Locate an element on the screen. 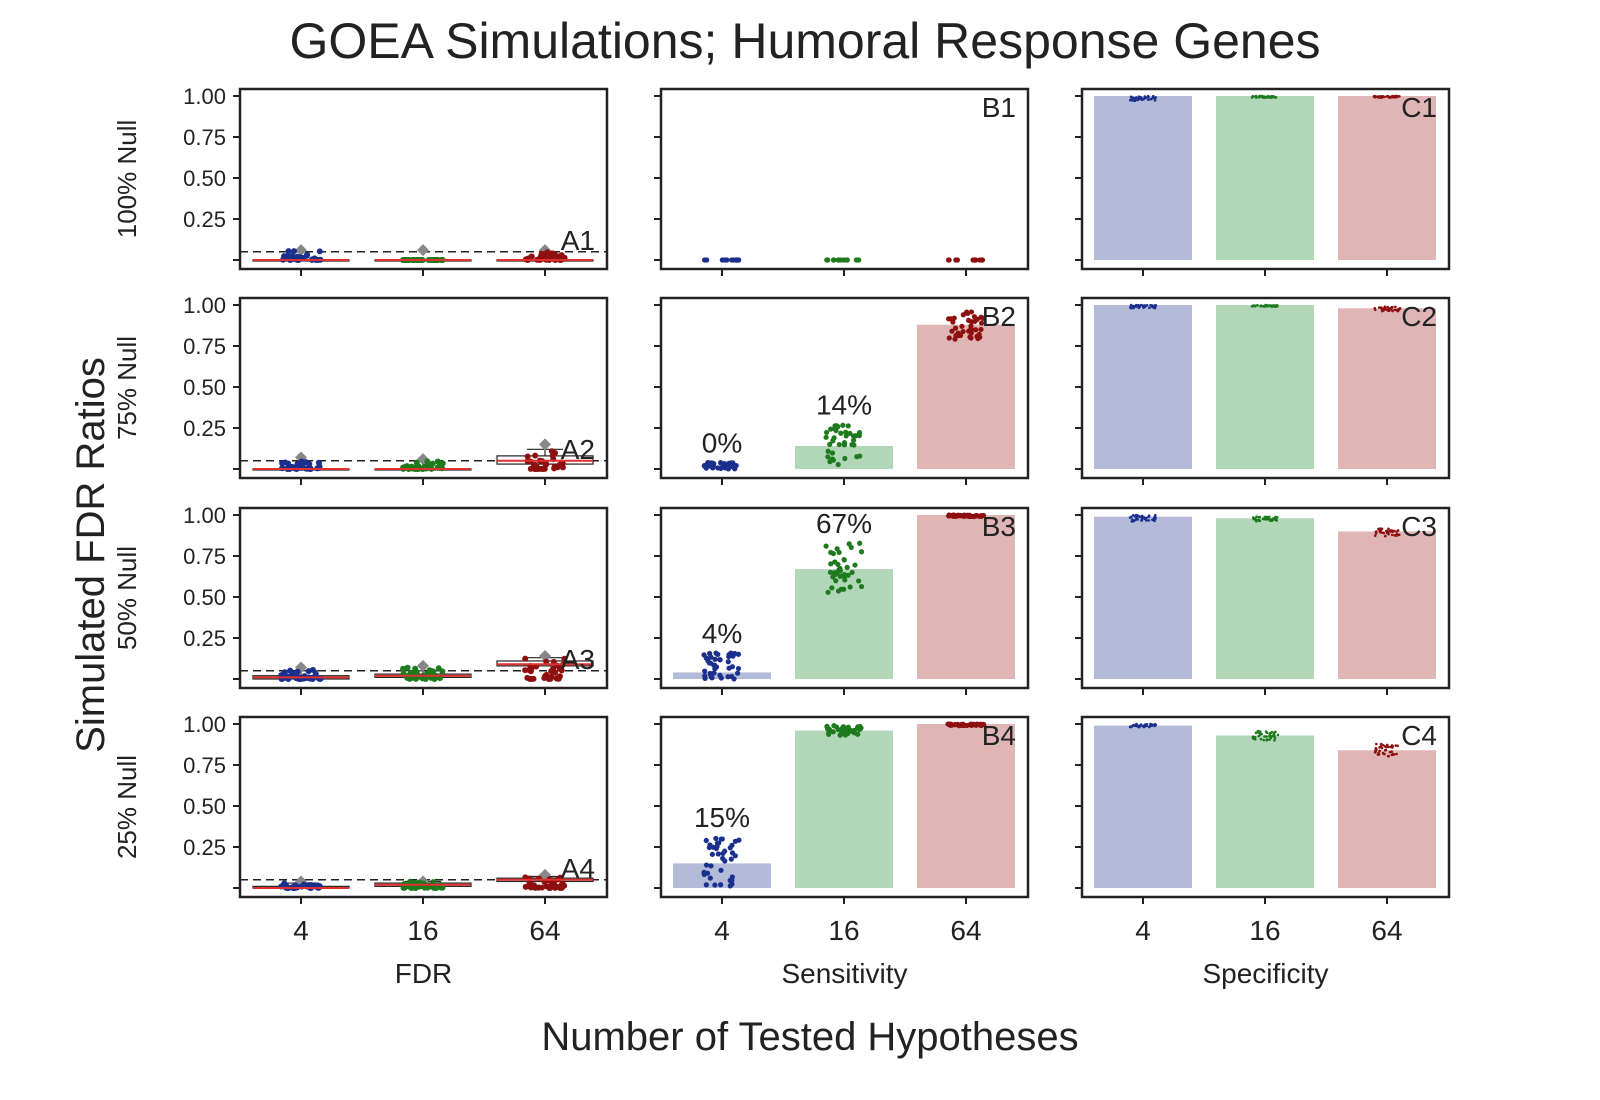 The height and width of the screenshot is (1100, 1600). bar-percent-label: 0% is located at coordinates (722, 442).